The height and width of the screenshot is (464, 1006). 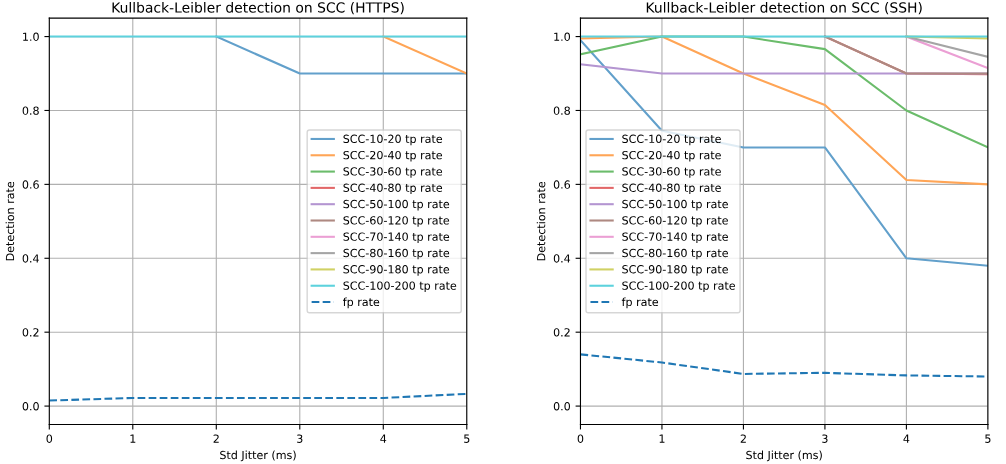 I want to click on chart-title: Kullback-Leibler detection on SCC (HTTPS), so click(x=258, y=8).